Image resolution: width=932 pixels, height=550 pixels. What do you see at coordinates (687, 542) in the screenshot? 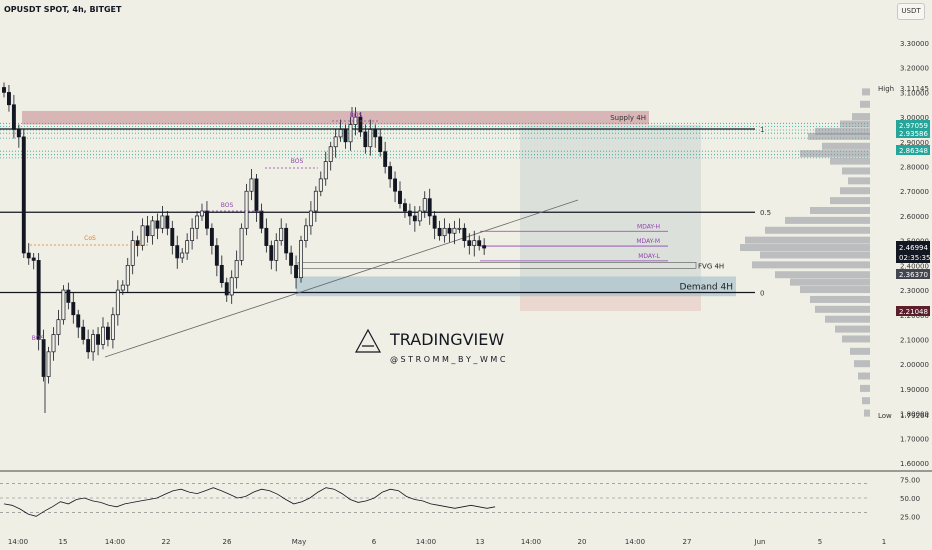
I see `time-tick: 27` at bounding box center [687, 542].